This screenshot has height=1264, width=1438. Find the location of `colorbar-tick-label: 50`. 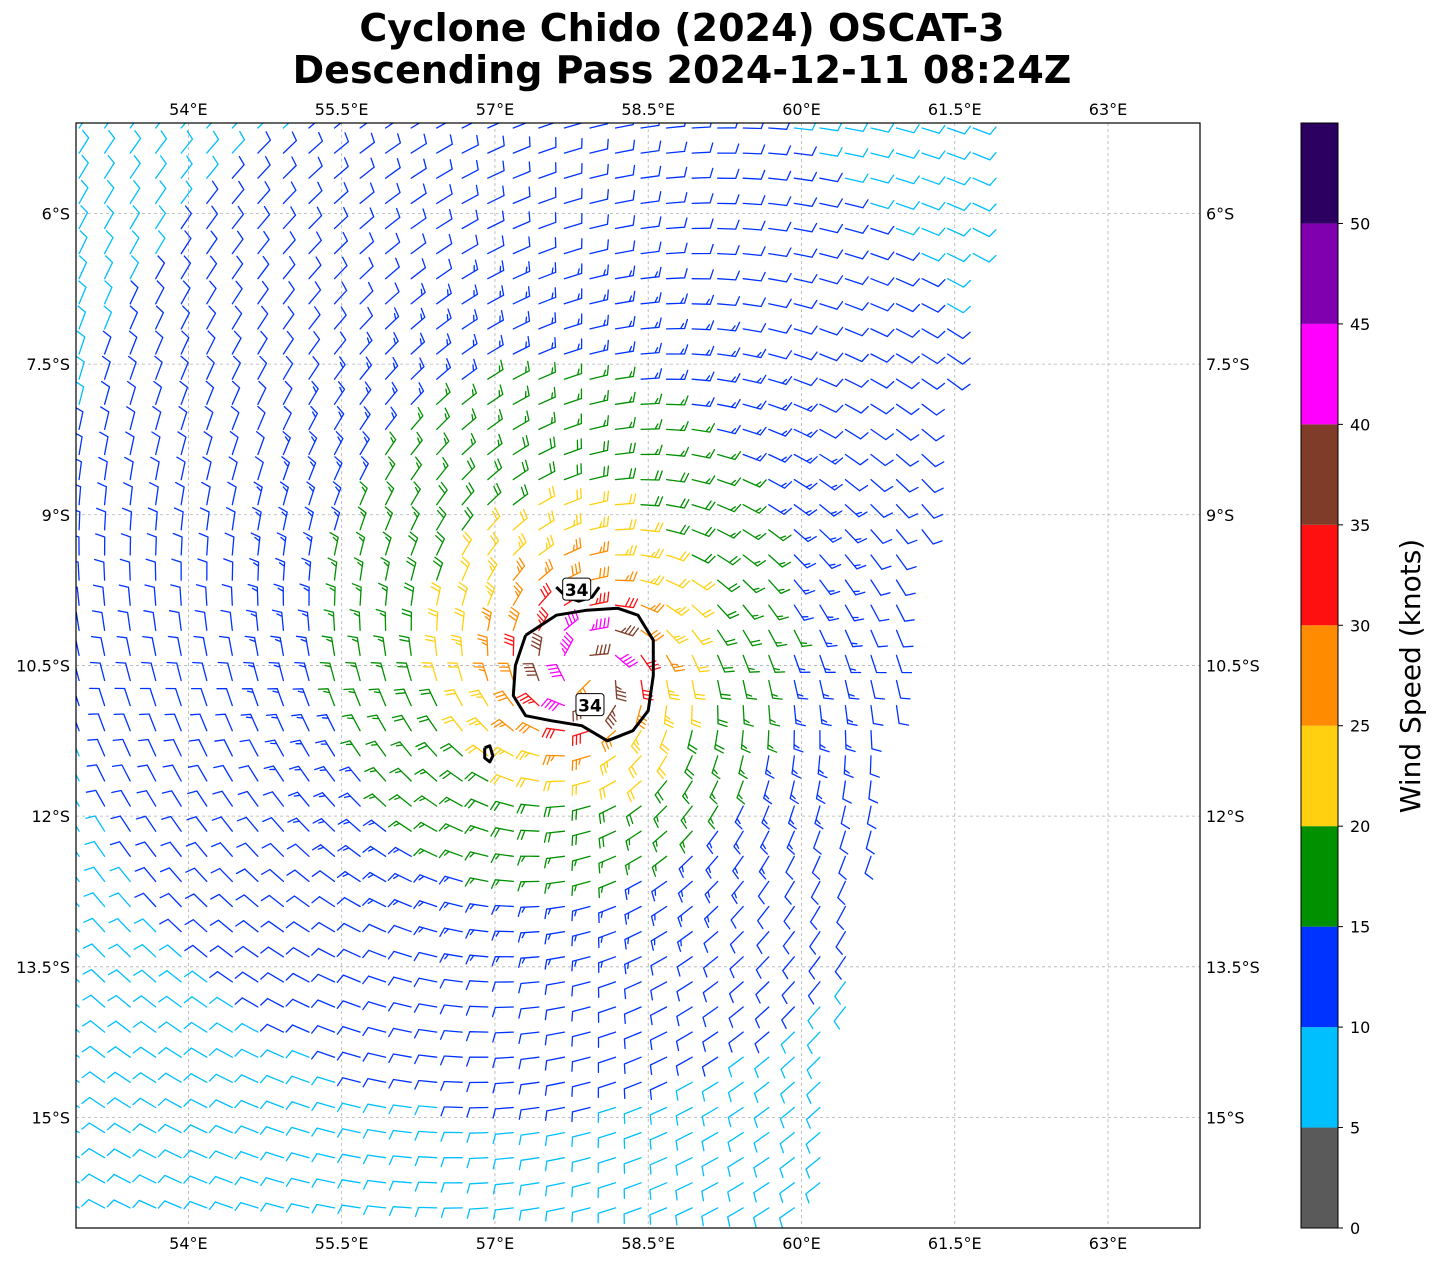

colorbar-tick-label: 50 is located at coordinates (1360, 223).